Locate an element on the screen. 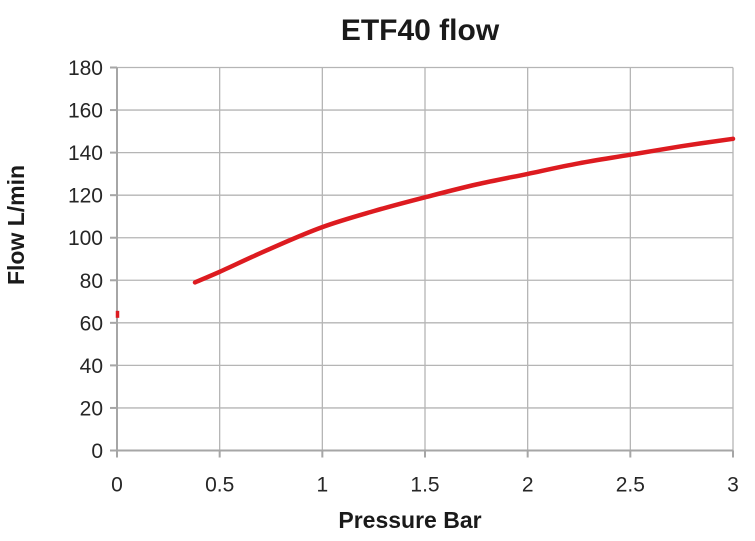 This screenshot has width=755, height=541. y-tick-label: 160 is located at coordinates (85, 111).